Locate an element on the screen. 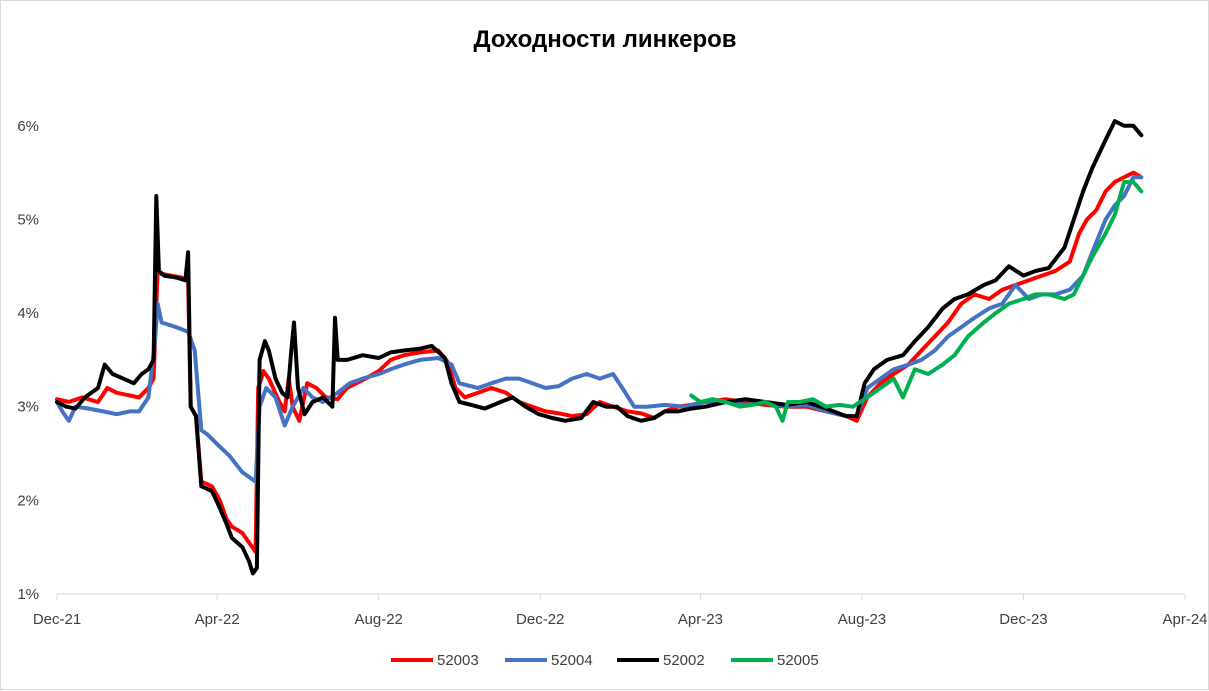 The height and width of the screenshot is (691, 1209). y-tick-label: 6% is located at coordinates (28, 126).